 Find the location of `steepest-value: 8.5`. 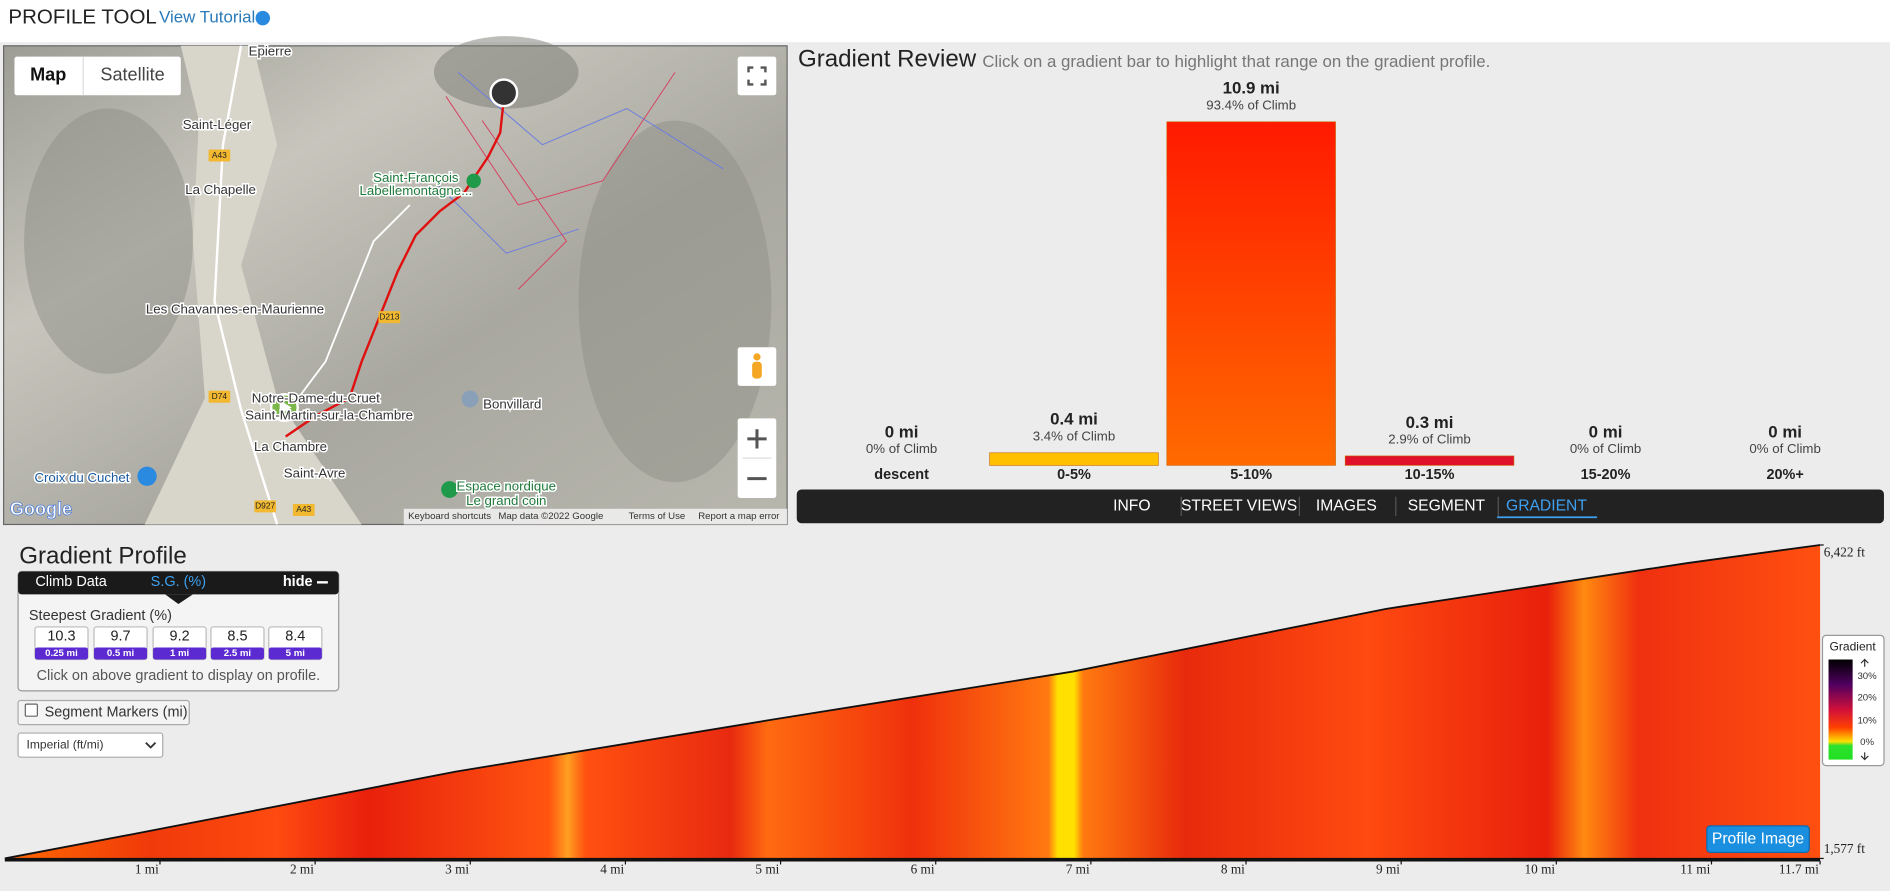

steepest-value: 8.5 is located at coordinates (237, 636).